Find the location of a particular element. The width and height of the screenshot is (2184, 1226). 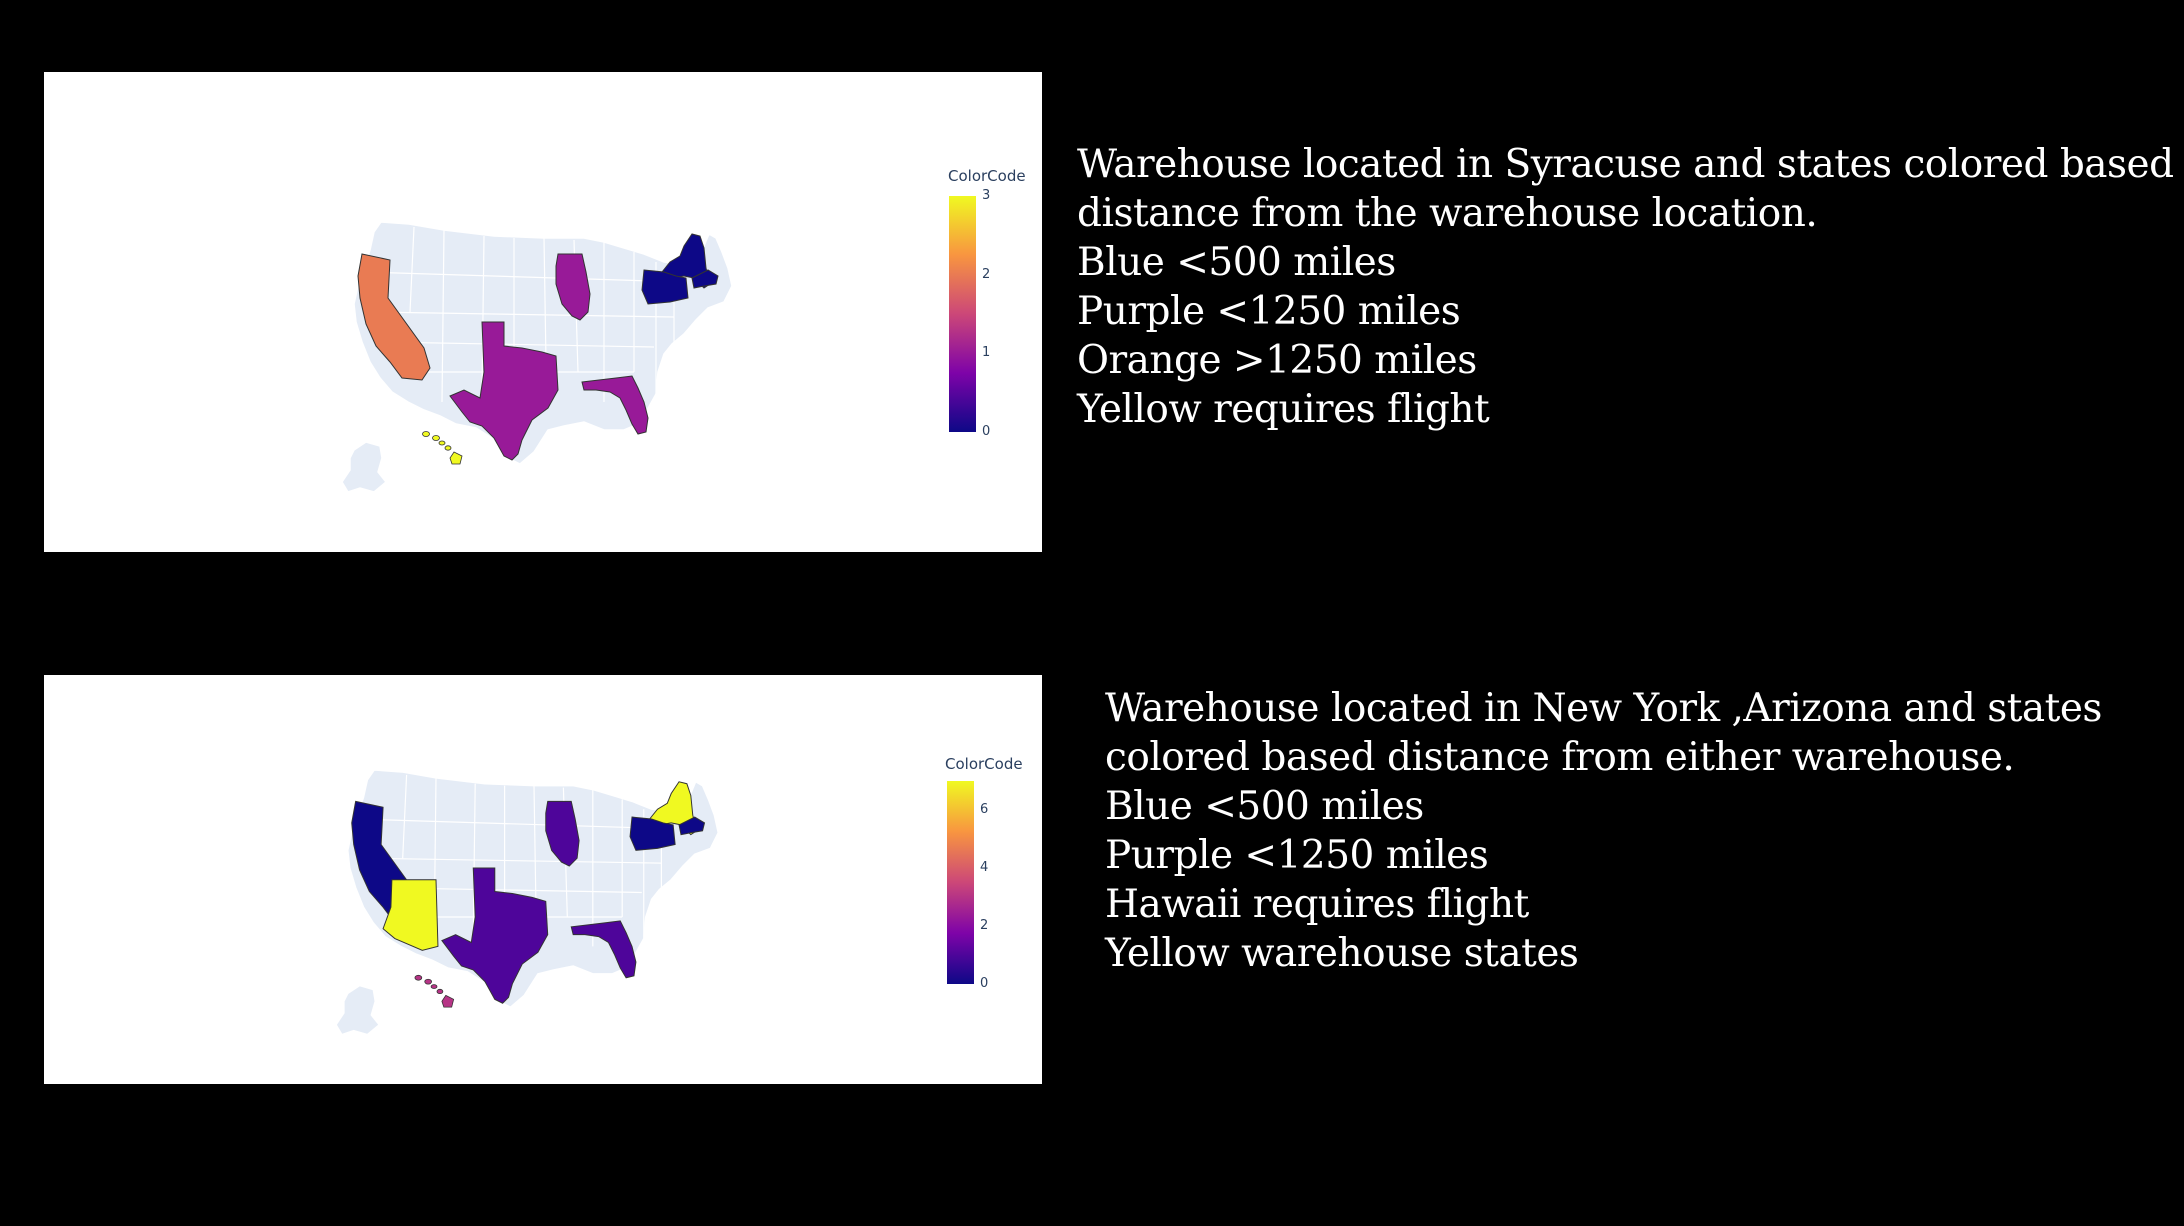

colorbar-tick: 4 is located at coordinates (984, 867).